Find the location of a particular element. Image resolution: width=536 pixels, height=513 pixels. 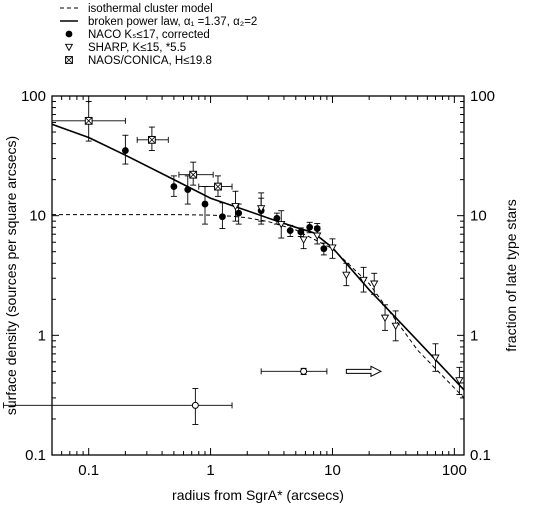

legend-item: broken power law, α₁ =1.37, α₂=2 is located at coordinates (158, 22).